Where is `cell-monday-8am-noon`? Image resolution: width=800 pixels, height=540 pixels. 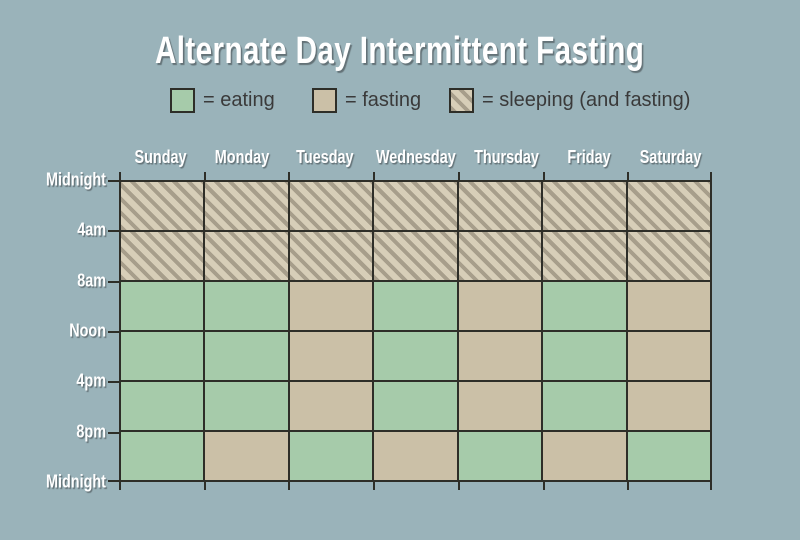 cell-monday-8am-noon is located at coordinates (246, 306).